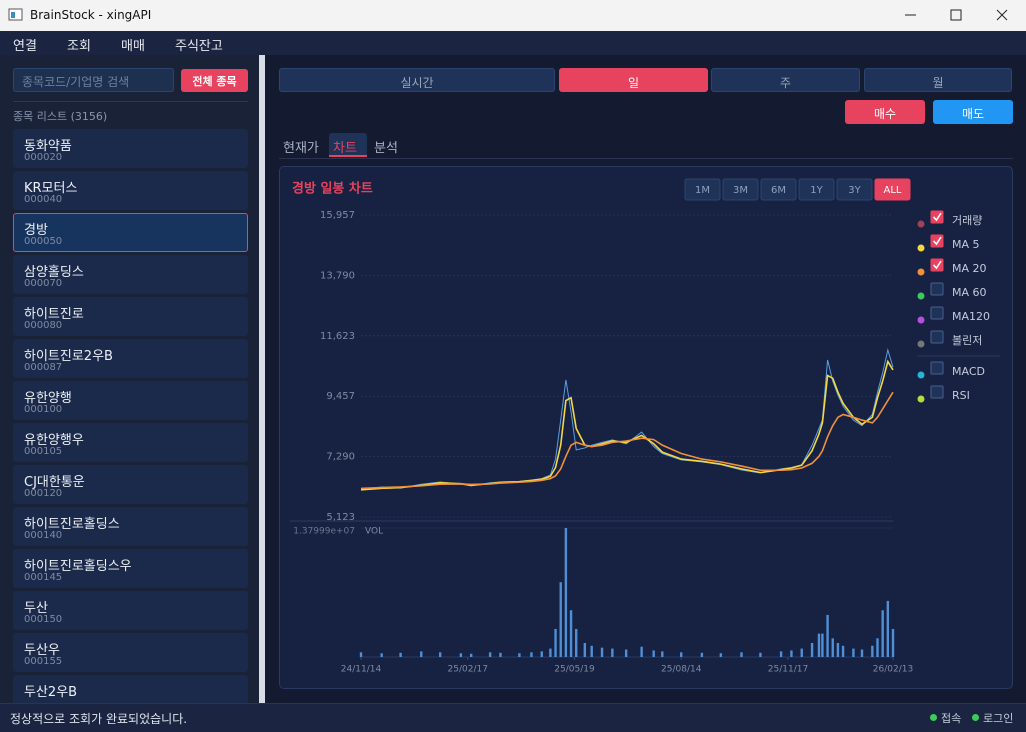 Image resolution: width=1026 pixels, height=732 pixels. Describe the element at coordinates (627, 440) in the screenshot. I see `series-line` at that location.